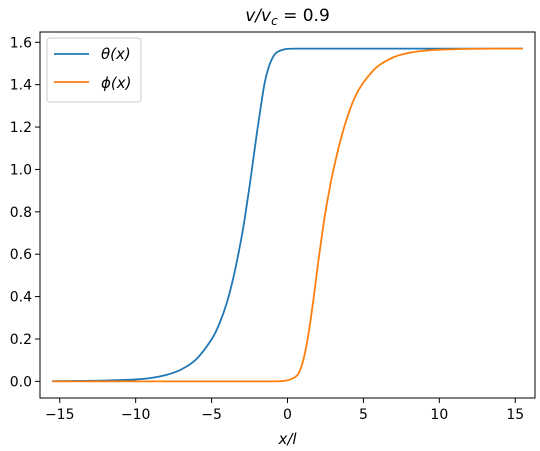 The height and width of the screenshot is (451, 540). Describe the element at coordinates (287, 439) in the screenshot. I see `x-axis-label: x/l` at that location.